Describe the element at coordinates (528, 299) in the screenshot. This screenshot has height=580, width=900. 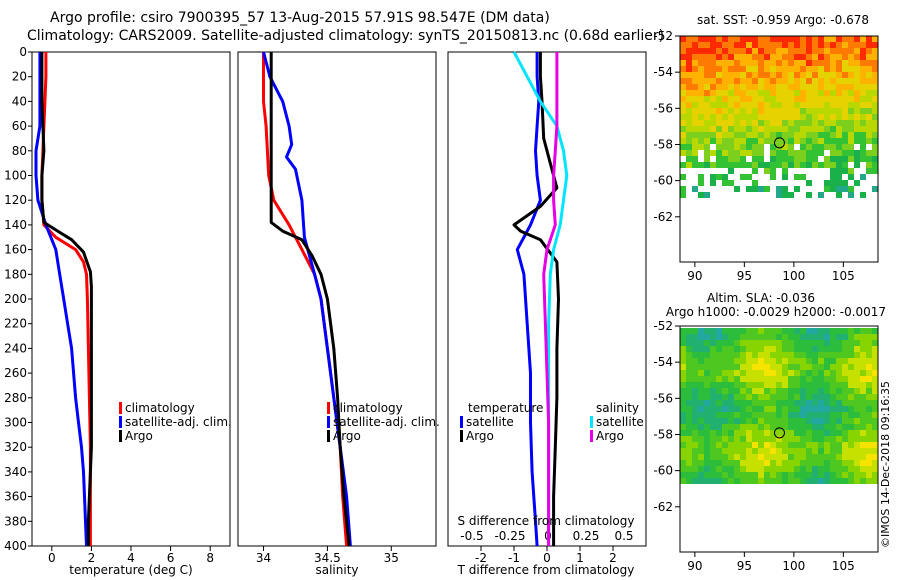
I see `series-line-temperature-satellite` at that location.